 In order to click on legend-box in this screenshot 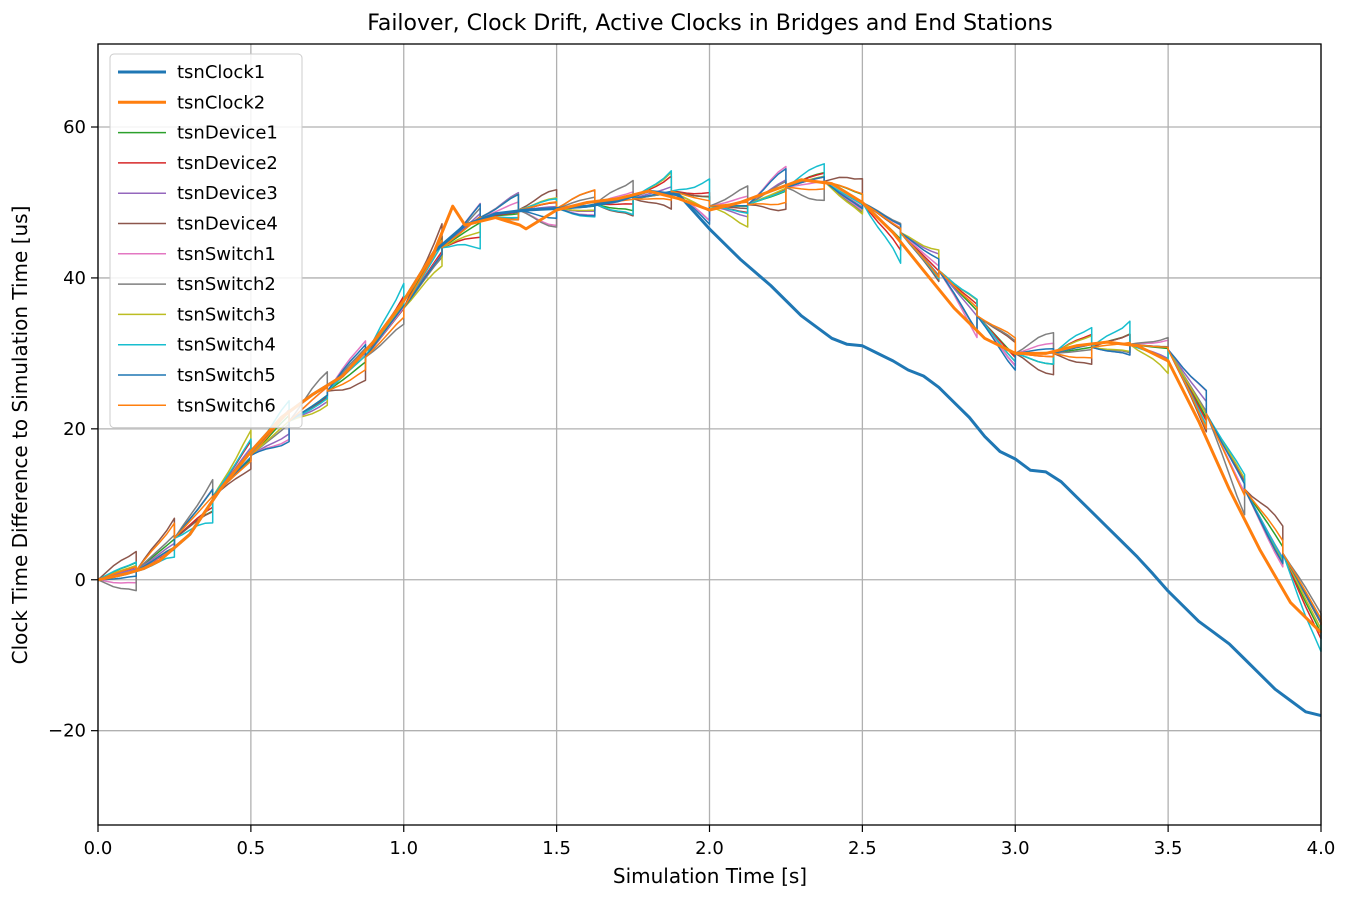, I will do `click(206, 241)`.